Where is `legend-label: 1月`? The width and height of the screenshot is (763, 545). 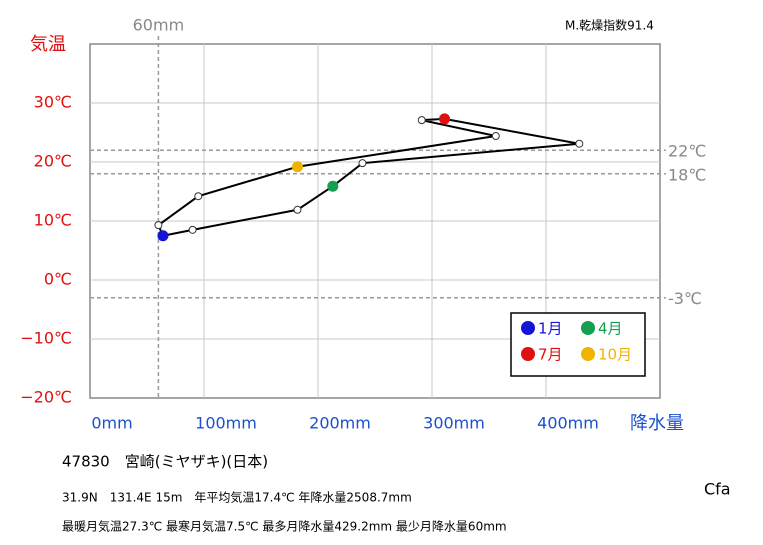 legend-label: 1月 is located at coordinates (550, 329).